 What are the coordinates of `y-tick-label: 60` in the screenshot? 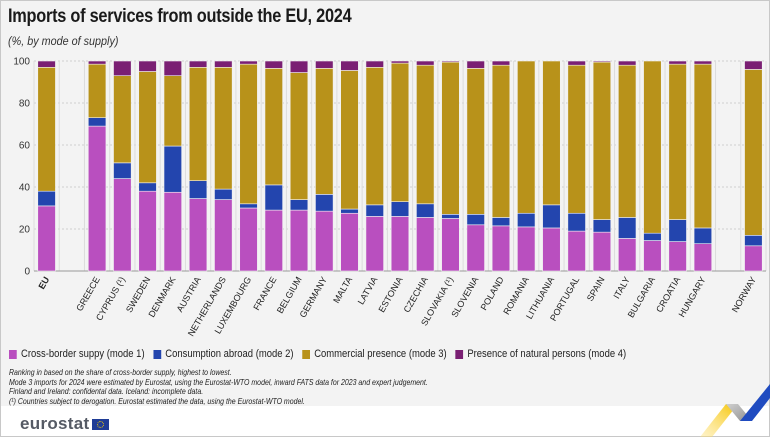 It's located at (25, 146).